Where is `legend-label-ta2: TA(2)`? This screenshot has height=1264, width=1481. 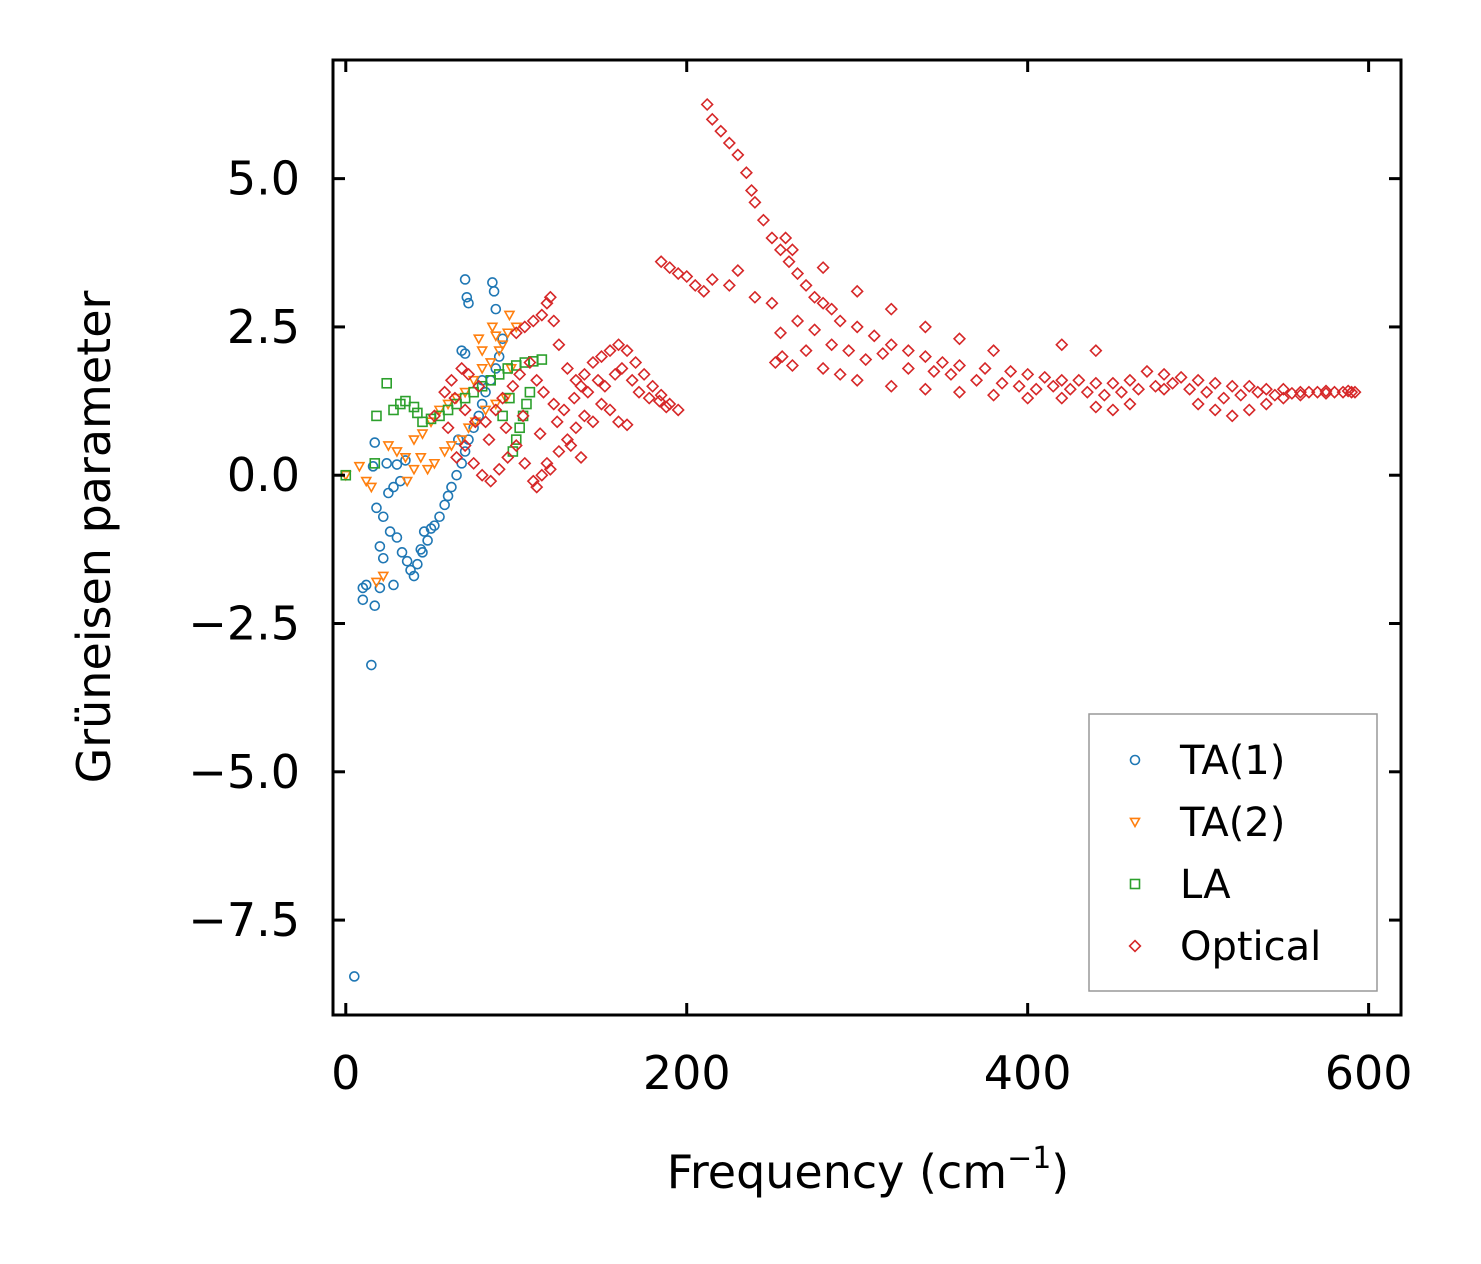 legend-label-ta2: TA(2) is located at coordinates (1232, 823).